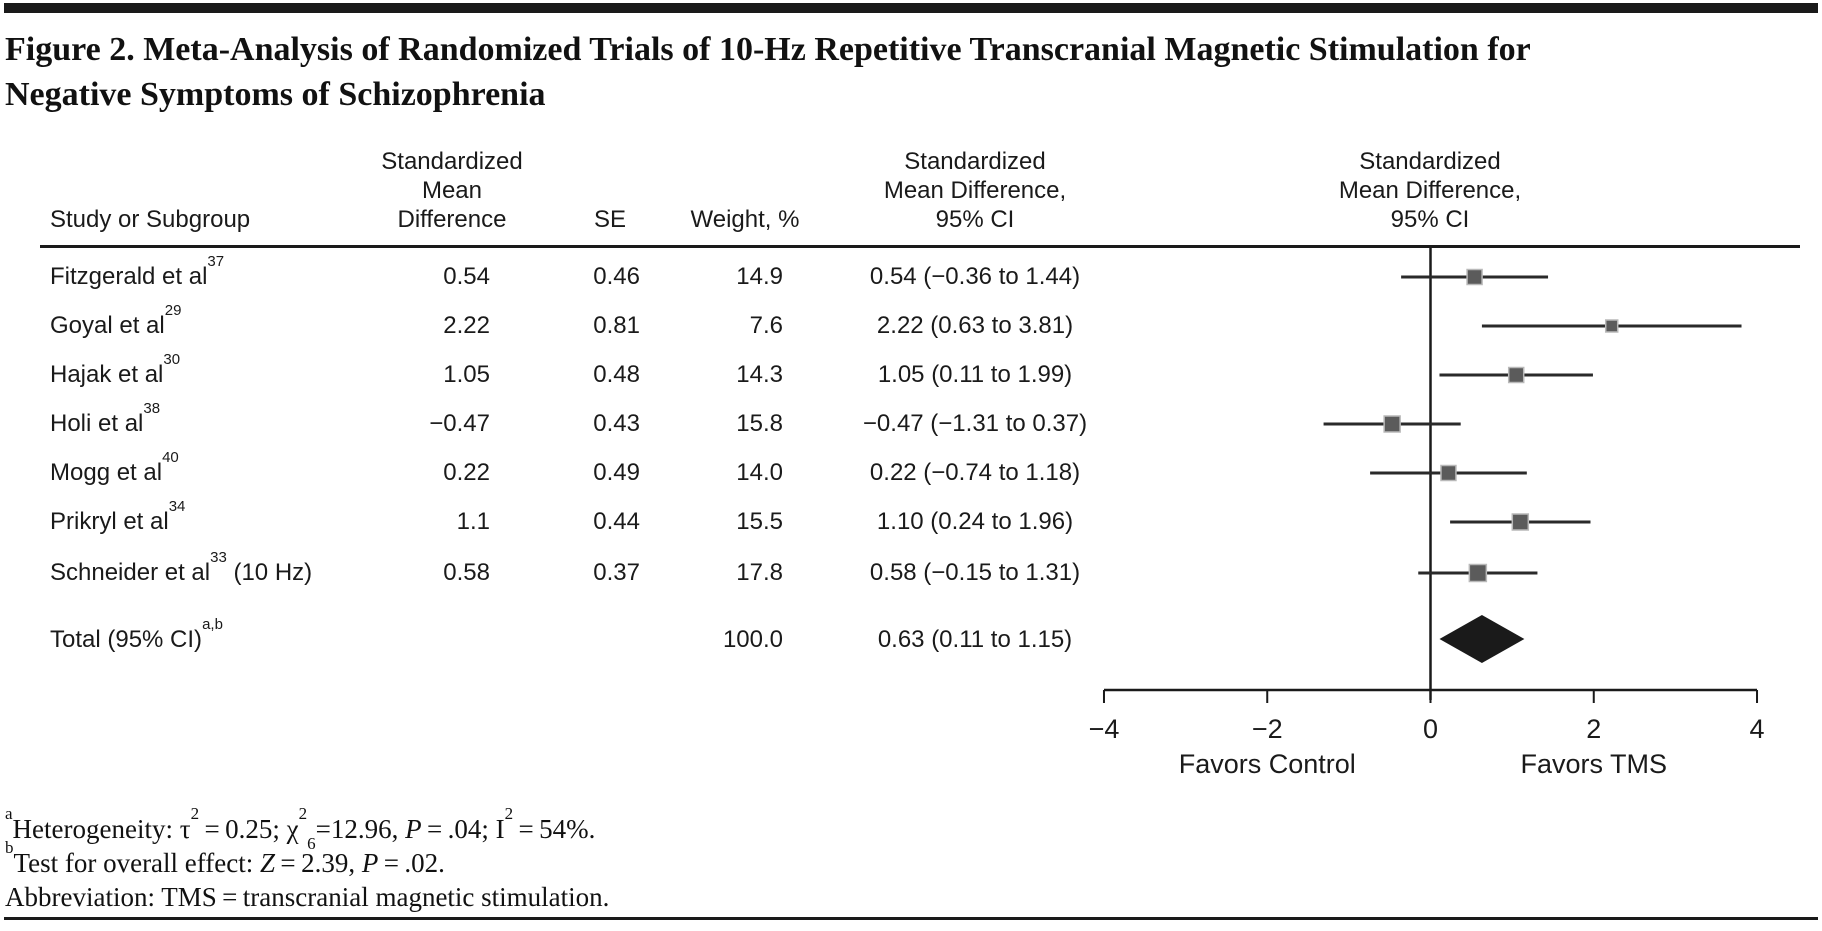  Describe the element at coordinates (911, 918) in the screenshot. I see `bottom-rule` at that location.